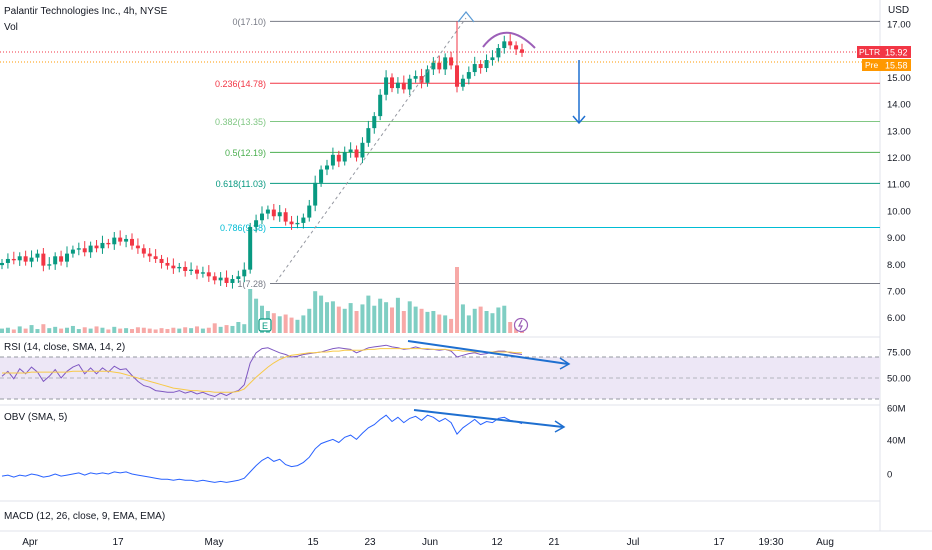 This screenshot has width=932, height=550. What do you see at coordinates (440, 378) in the screenshot?
I see `rsi-band` at bounding box center [440, 378].